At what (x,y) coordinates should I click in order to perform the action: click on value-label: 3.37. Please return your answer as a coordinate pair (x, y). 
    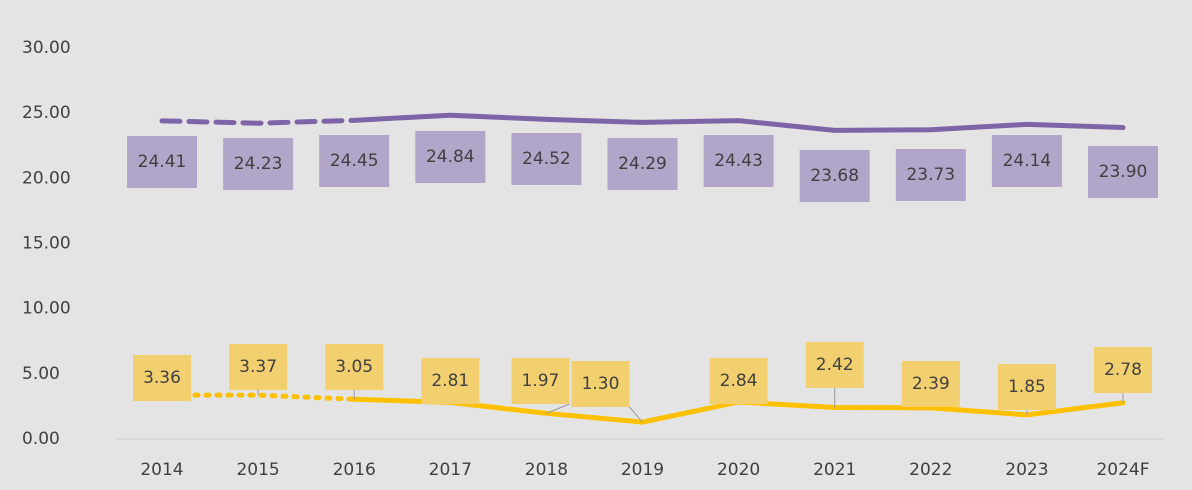
    Looking at the image, I should click on (258, 367).